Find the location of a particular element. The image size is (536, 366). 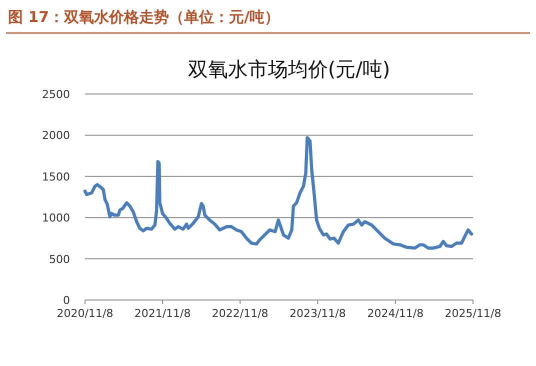

x-tick-label: 2021/11/8 is located at coordinates (162, 313).